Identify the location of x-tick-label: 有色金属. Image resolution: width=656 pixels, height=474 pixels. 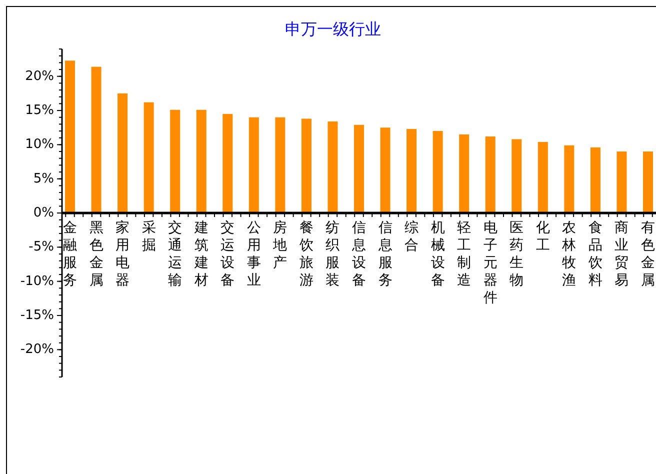
(648, 254).